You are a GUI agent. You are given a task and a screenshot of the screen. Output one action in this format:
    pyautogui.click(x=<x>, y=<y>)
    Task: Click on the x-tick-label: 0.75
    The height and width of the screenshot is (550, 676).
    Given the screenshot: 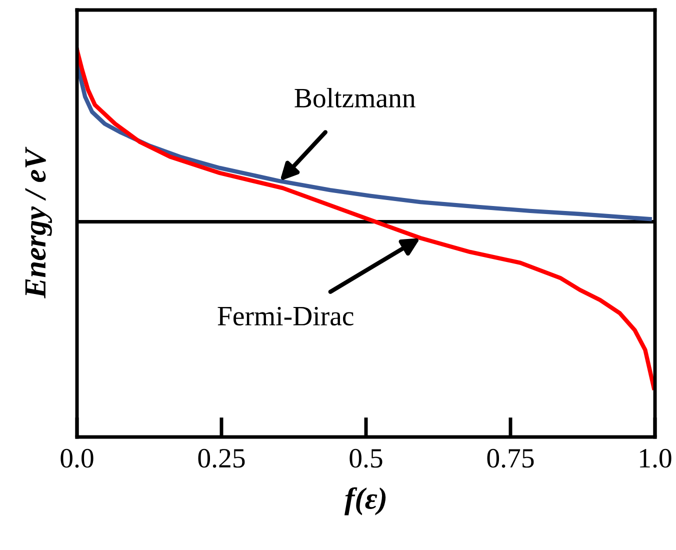 What is the action you would take?
    pyautogui.click(x=510, y=458)
    